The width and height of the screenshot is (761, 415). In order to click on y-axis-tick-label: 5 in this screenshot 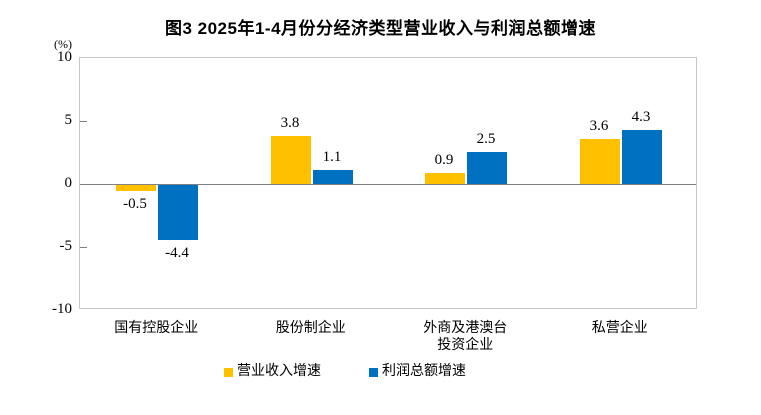, I will do `click(68, 120)`.